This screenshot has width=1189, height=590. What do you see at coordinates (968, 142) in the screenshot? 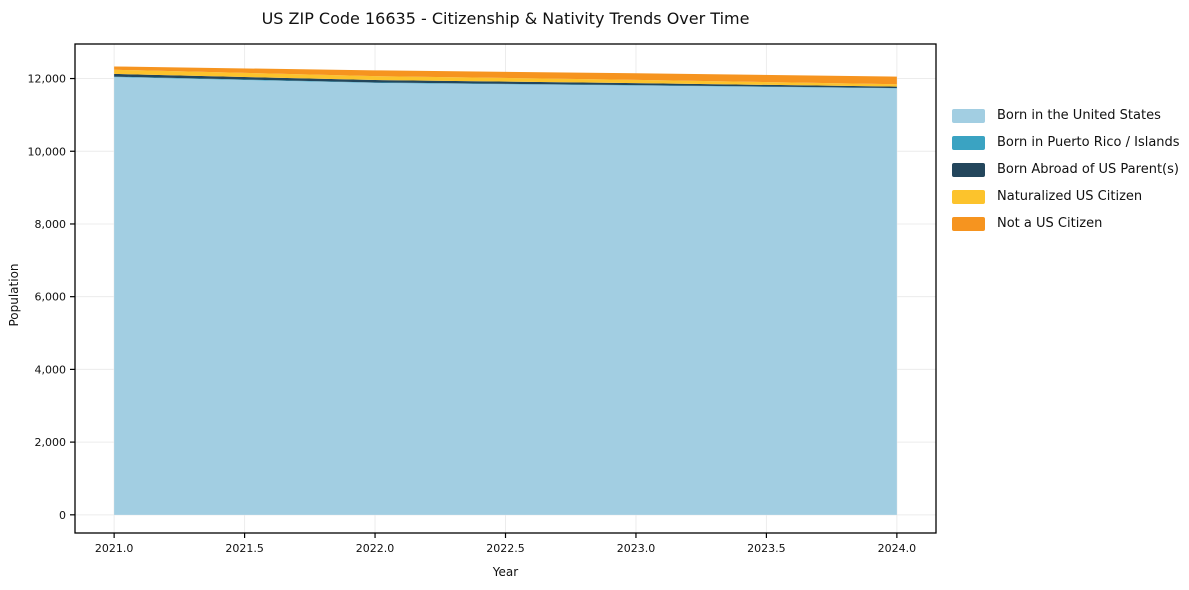
I see `legend-swatch-born-in-puerto-rico` at bounding box center [968, 142].